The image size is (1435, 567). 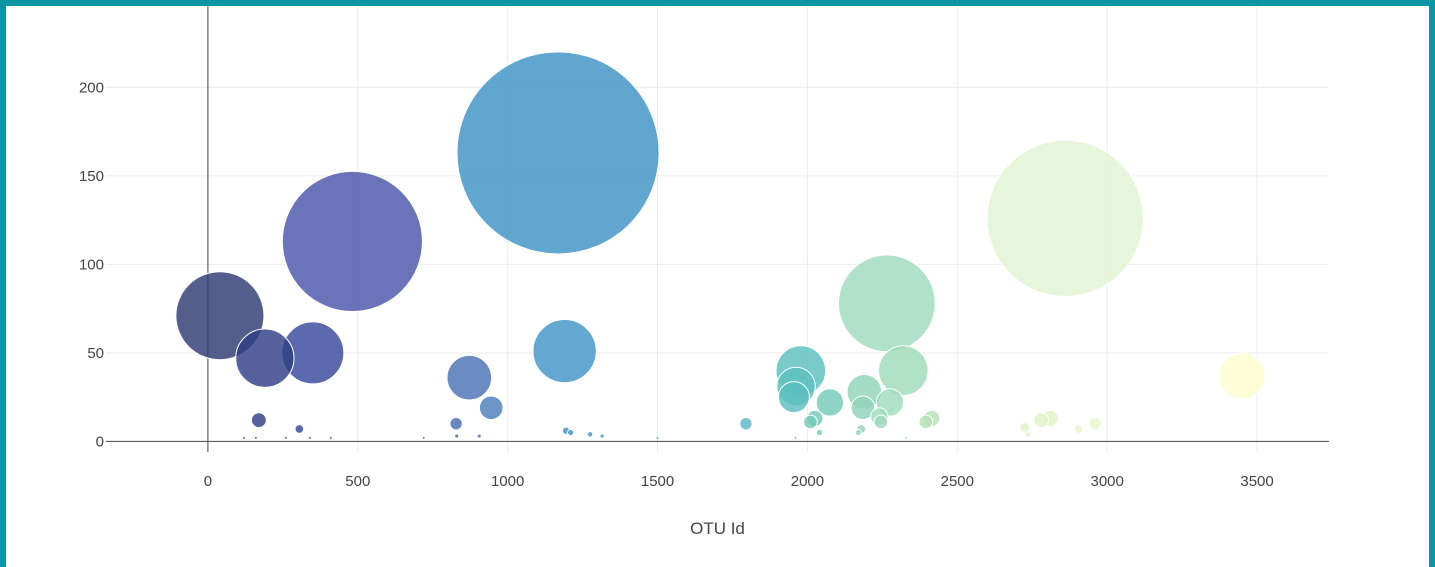 What do you see at coordinates (957, 481) in the screenshot?
I see `x-tick-label: 2500` at bounding box center [957, 481].